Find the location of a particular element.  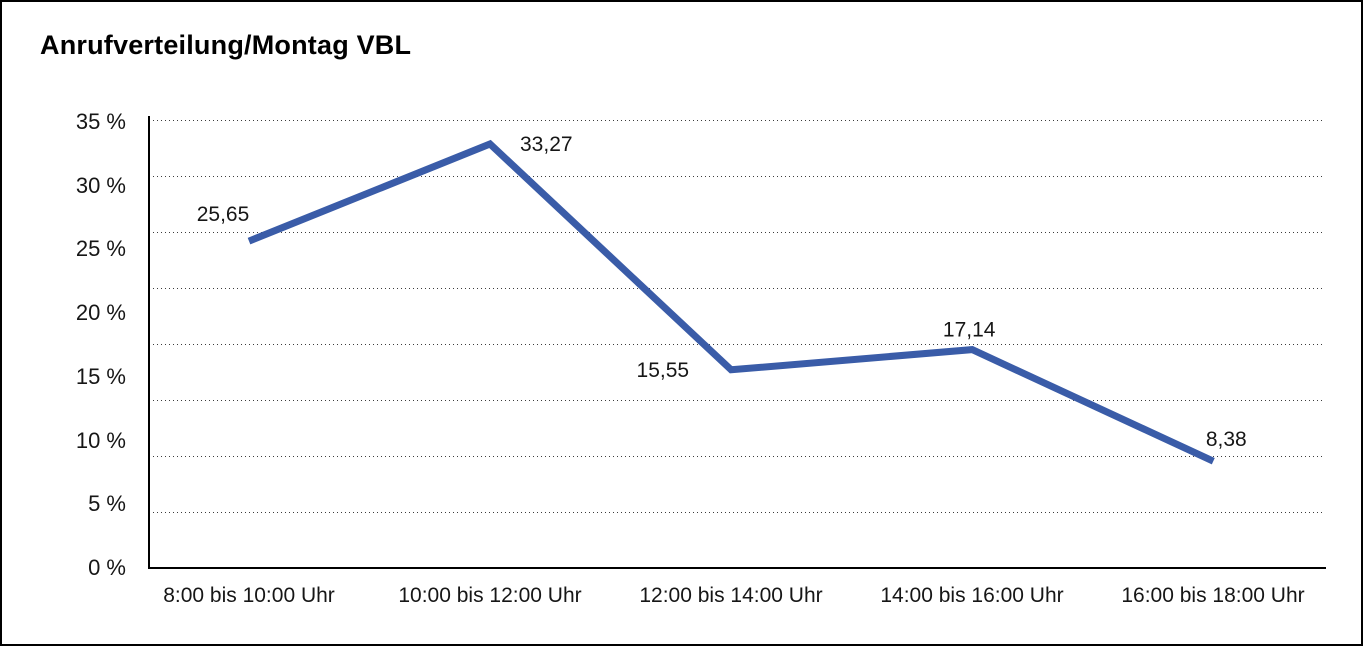

chart-title: Anrufverteilung/Montag VBL is located at coordinates (226, 45).